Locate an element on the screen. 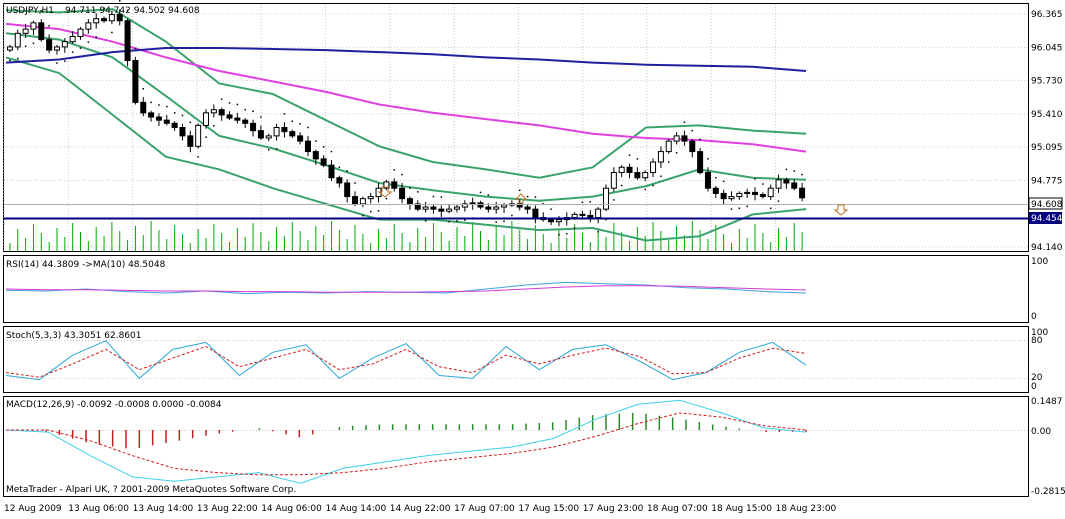 The width and height of the screenshot is (1065, 519). price-axis-label: 95.410 is located at coordinates (1047, 115).